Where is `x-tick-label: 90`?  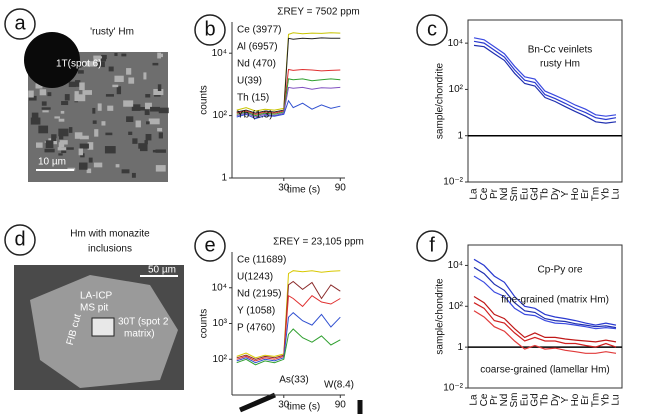 x-tick-label: 90 is located at coordinates (341, 188).